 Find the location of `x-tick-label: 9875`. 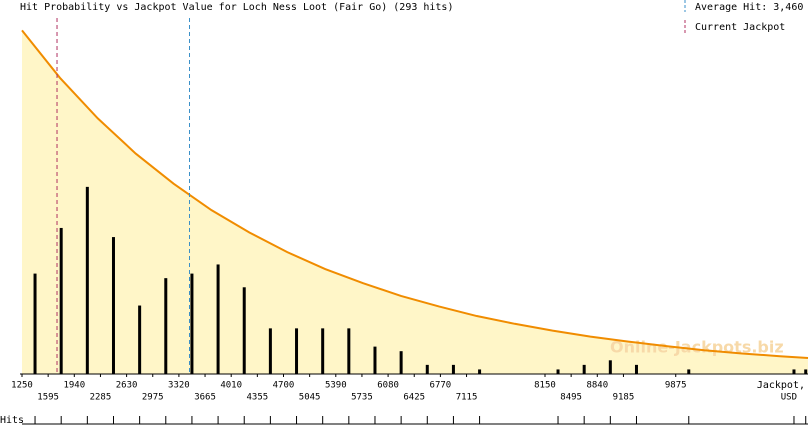

x-tick-label: 9875 is located at coordinates (676, 386).